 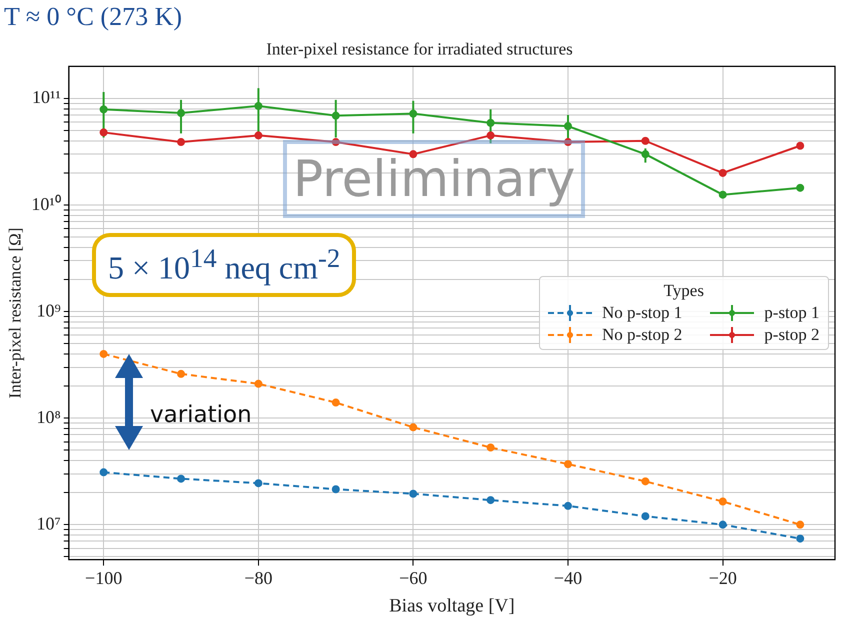 What do you see at coordinates (103, 578) in the screenshot?
I see `x-tick-label: −100` at bounding box center [103, 578].